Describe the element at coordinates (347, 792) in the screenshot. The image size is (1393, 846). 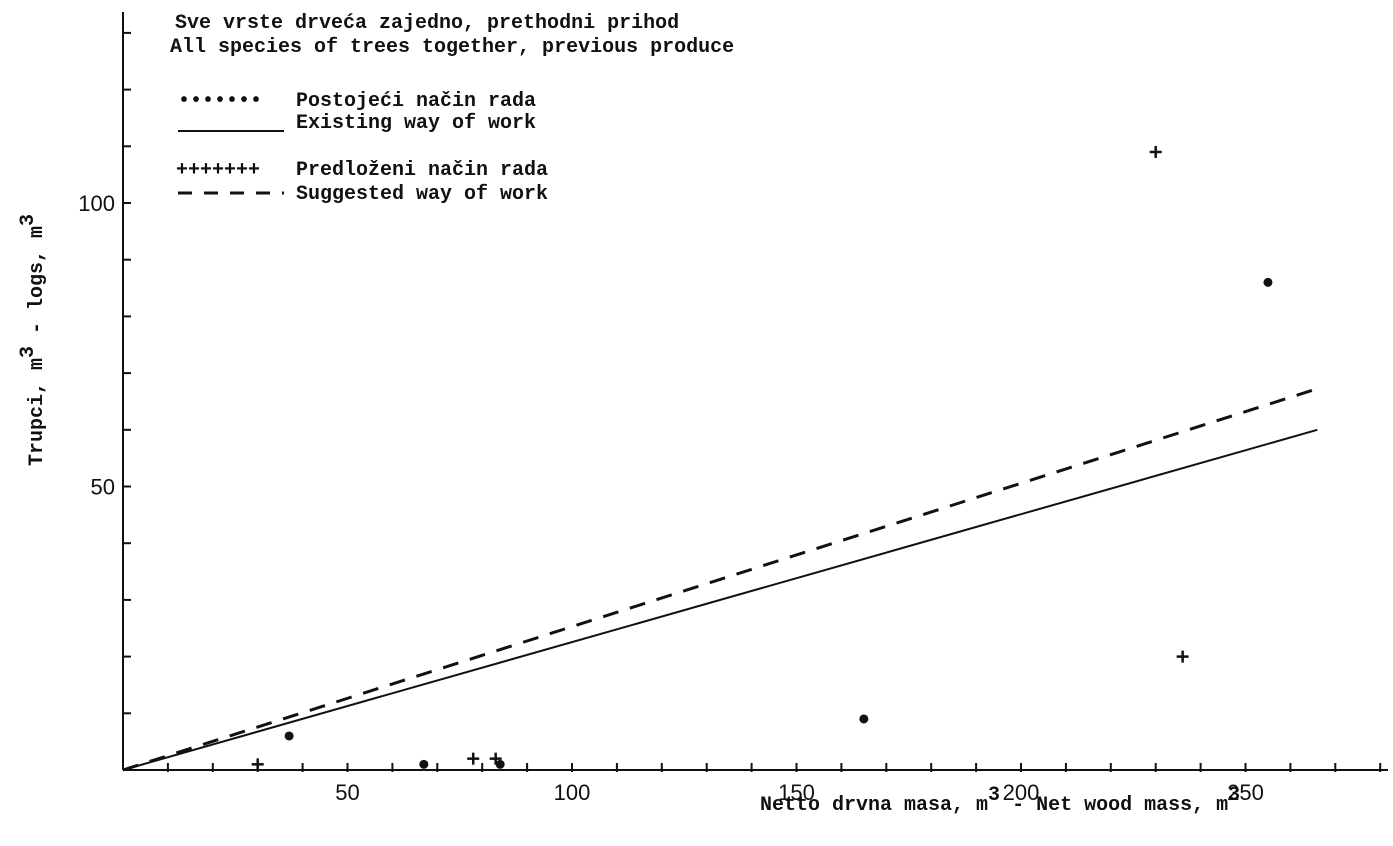
I see `x-tick-label: 50` at that location.